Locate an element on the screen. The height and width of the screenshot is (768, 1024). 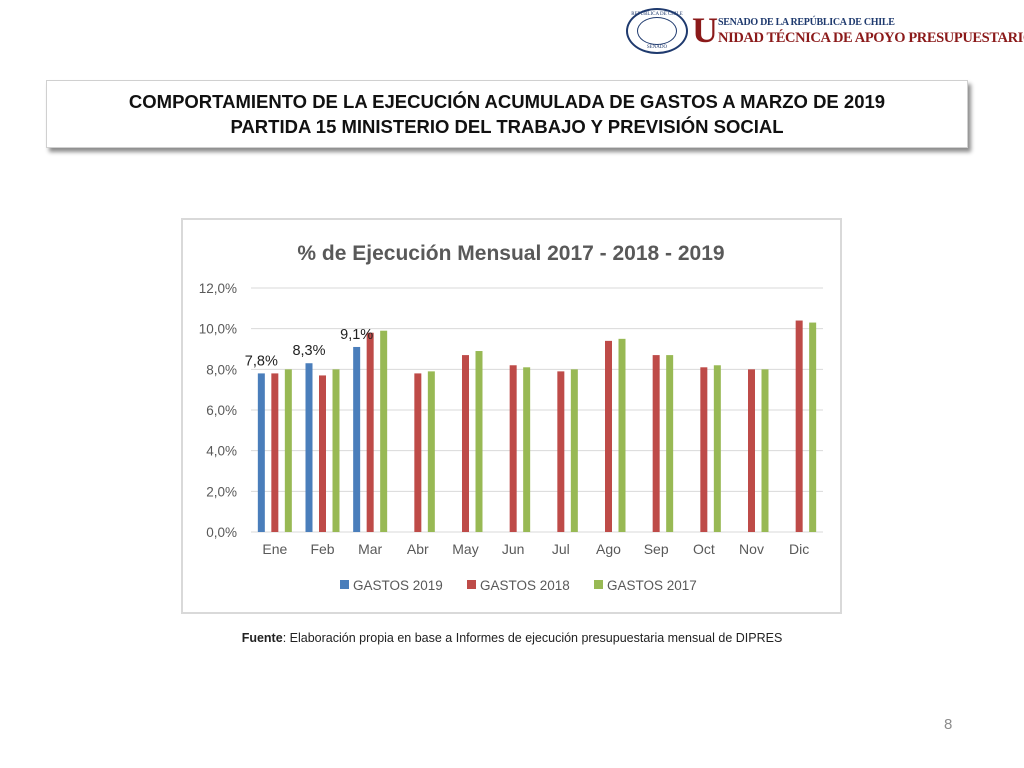
source-label: Fuente is located at coordinates (262, 638).